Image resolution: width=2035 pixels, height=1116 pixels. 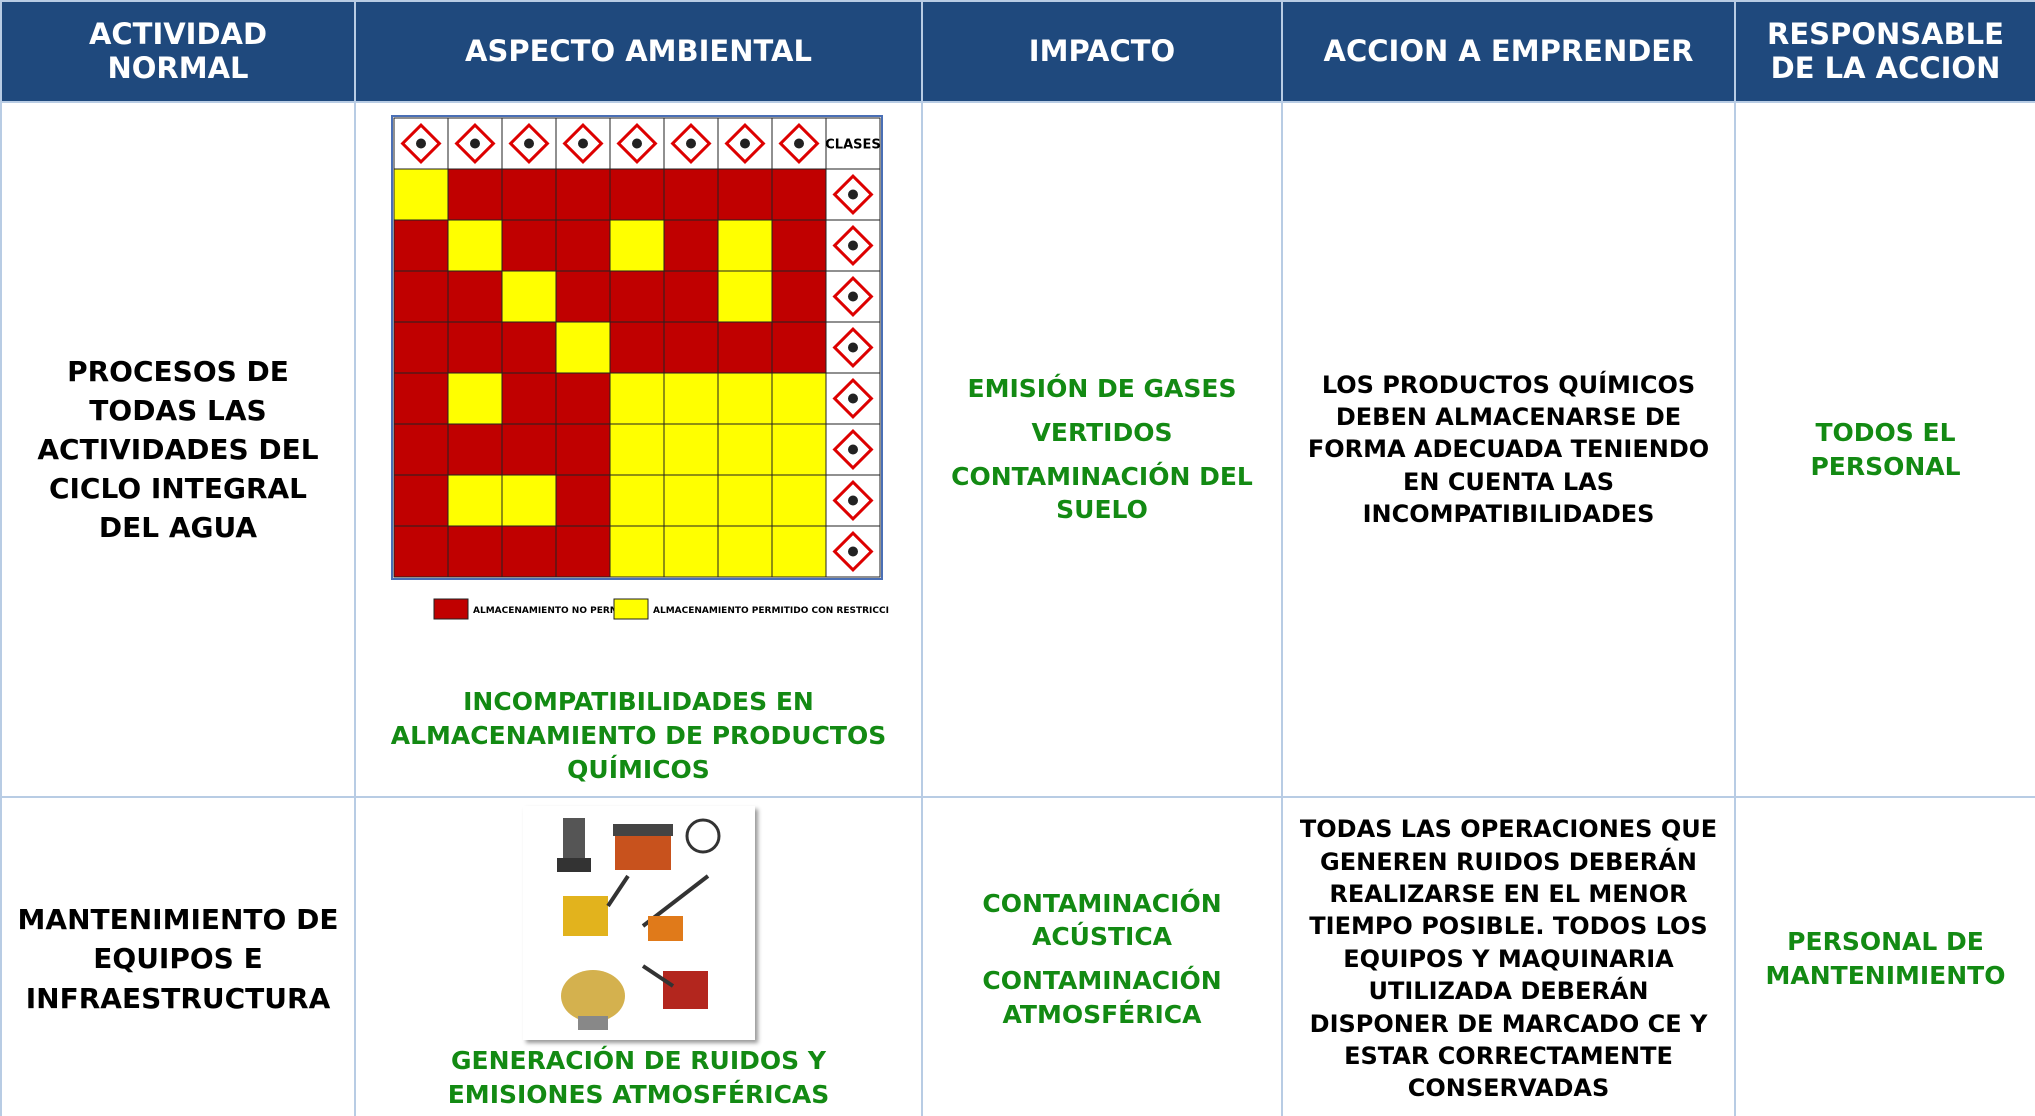 I want to click on header-cell: RESPONSABLE DE LA ACCION, so click(x=1884, y=51).